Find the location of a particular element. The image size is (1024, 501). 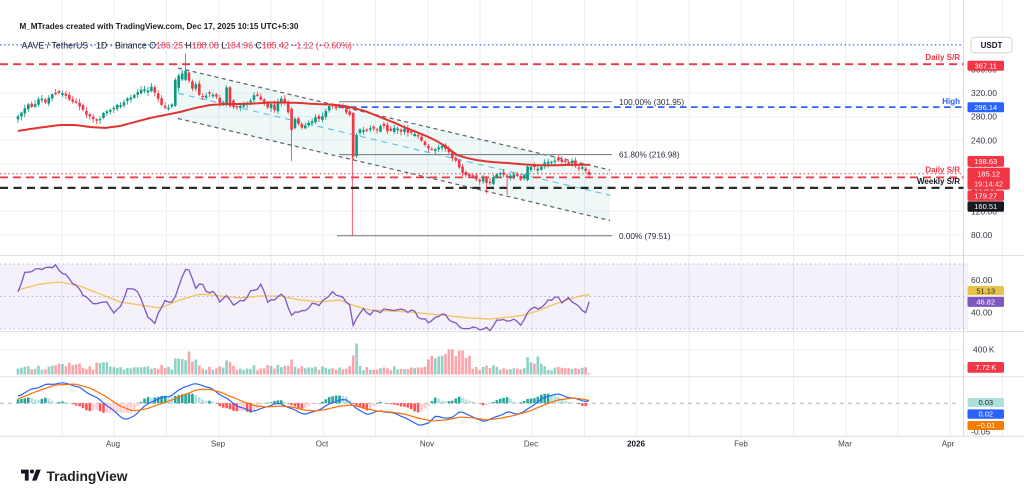

svg-text: 179.27 is located at coordinates (985, 195).